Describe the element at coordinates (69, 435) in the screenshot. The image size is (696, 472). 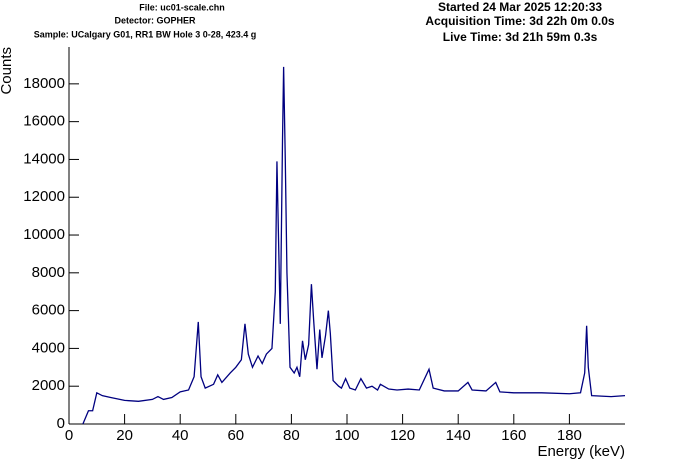
I see `x-tick-label: 0` at that location.